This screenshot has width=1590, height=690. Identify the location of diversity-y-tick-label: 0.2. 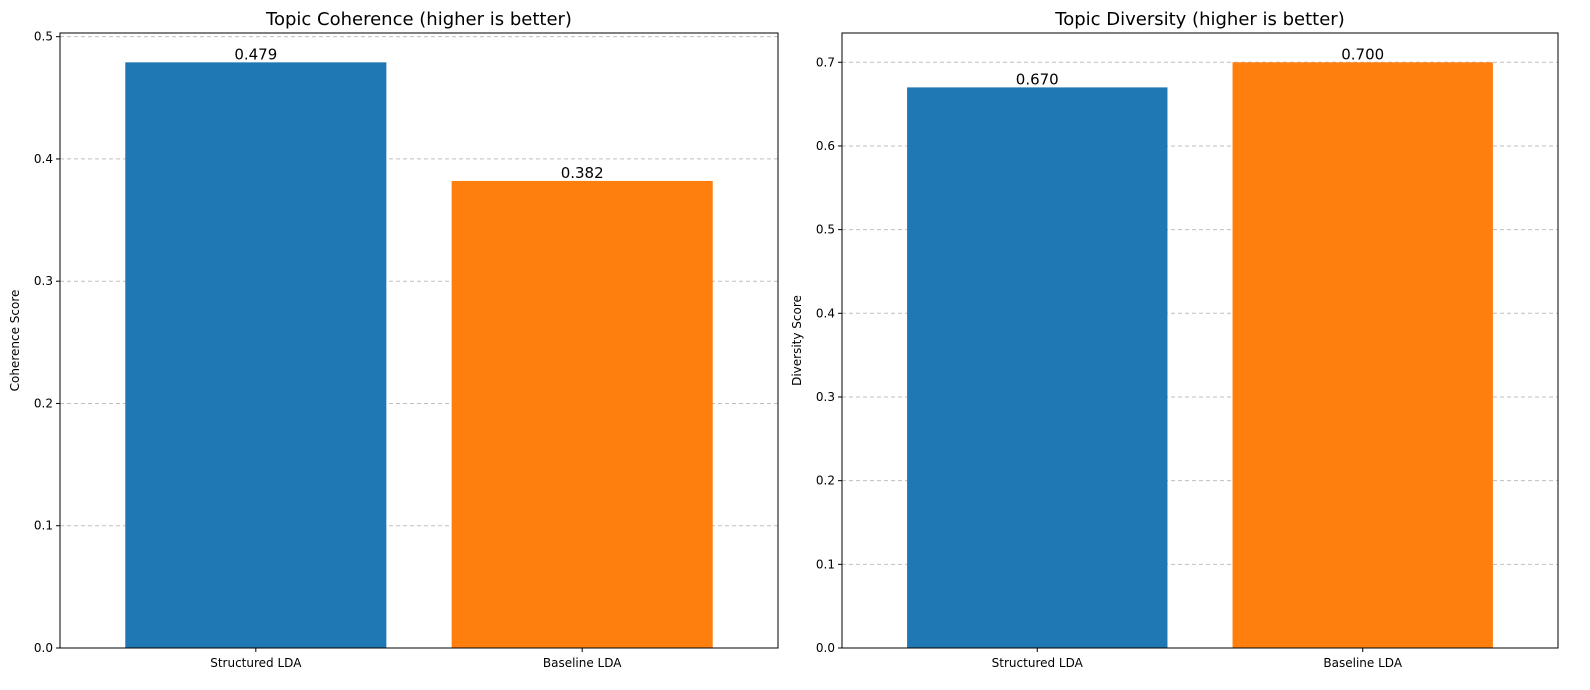
(825, 481).